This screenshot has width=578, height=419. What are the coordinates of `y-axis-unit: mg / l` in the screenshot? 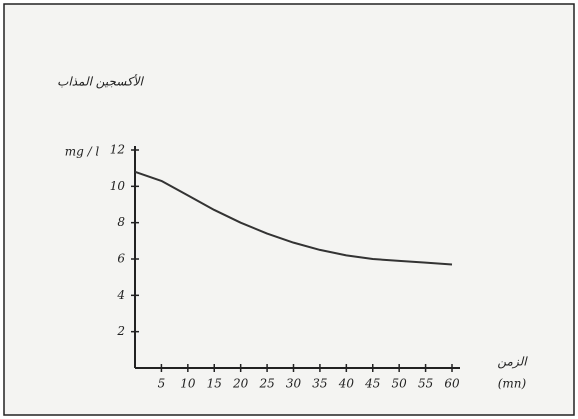 It's located at (82, 152).